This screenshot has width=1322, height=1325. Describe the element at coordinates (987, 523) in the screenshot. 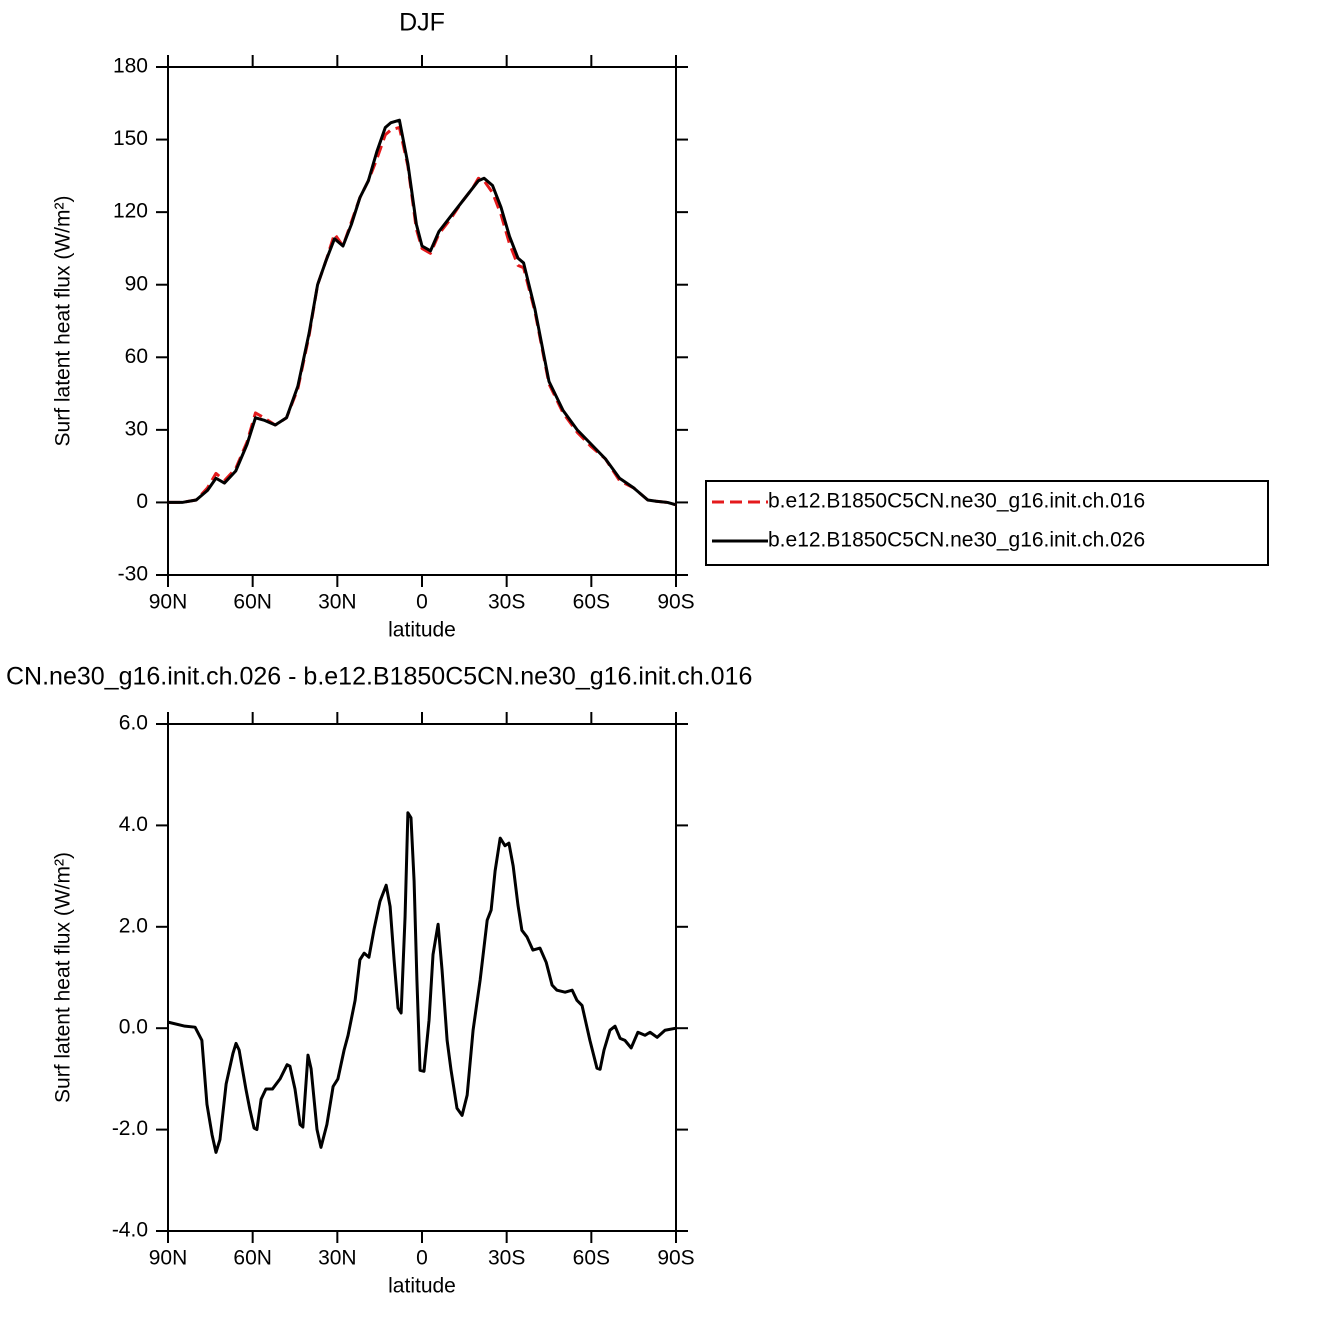

I see `legend-box` at that location.